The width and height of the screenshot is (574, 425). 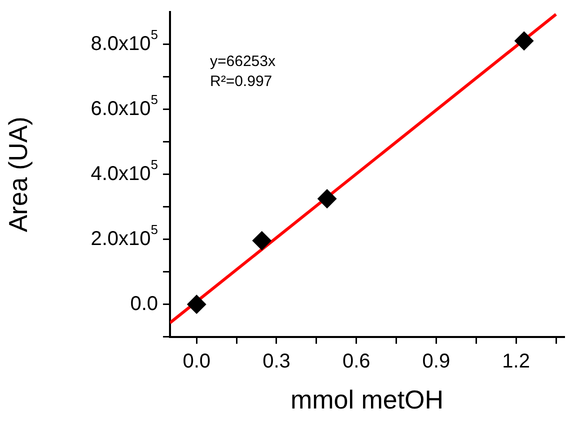 What do you see at coordinates (367, 399) in the screenshot?
I see `x-axis-title: mmol metOH` at bounding box center [367, 399].